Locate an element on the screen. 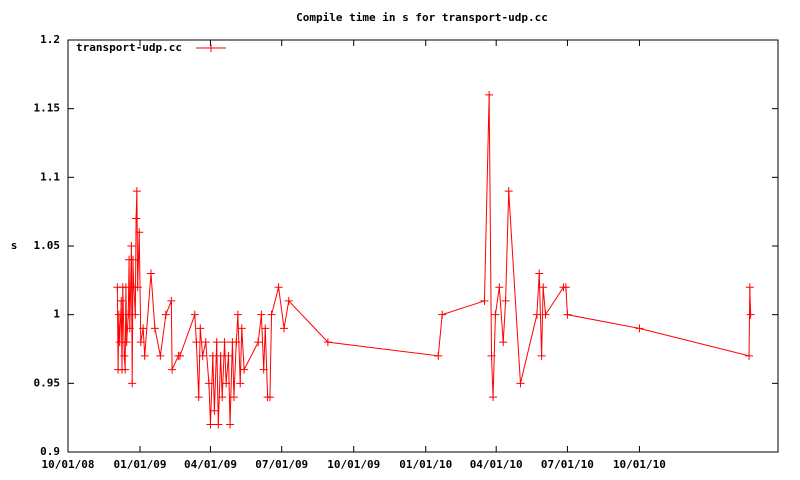 The image size is (800, 480). x-tick-label: 10/01/08 is located at coordinates (68, 464).